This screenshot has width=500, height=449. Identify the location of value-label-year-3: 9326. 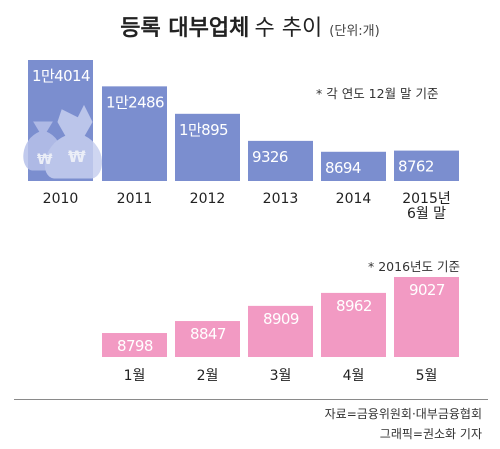
(270, 157).